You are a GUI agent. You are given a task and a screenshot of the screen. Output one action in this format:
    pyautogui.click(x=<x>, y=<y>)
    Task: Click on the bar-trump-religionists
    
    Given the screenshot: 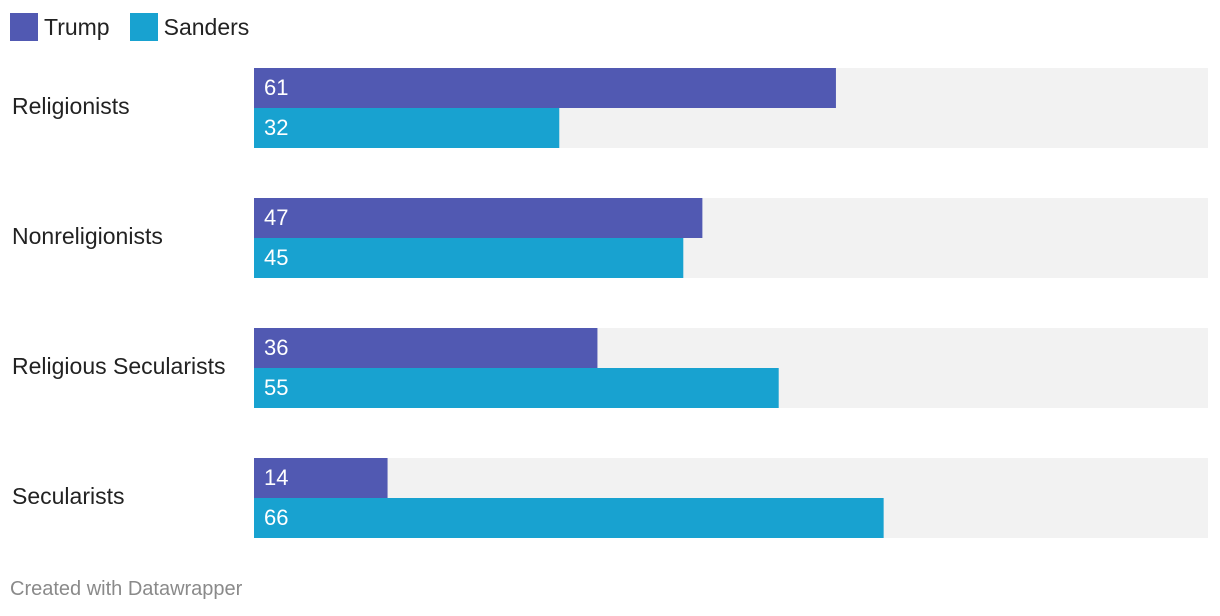 What is the action you would take?
    pyautogui.click(x=545, y=88)
    